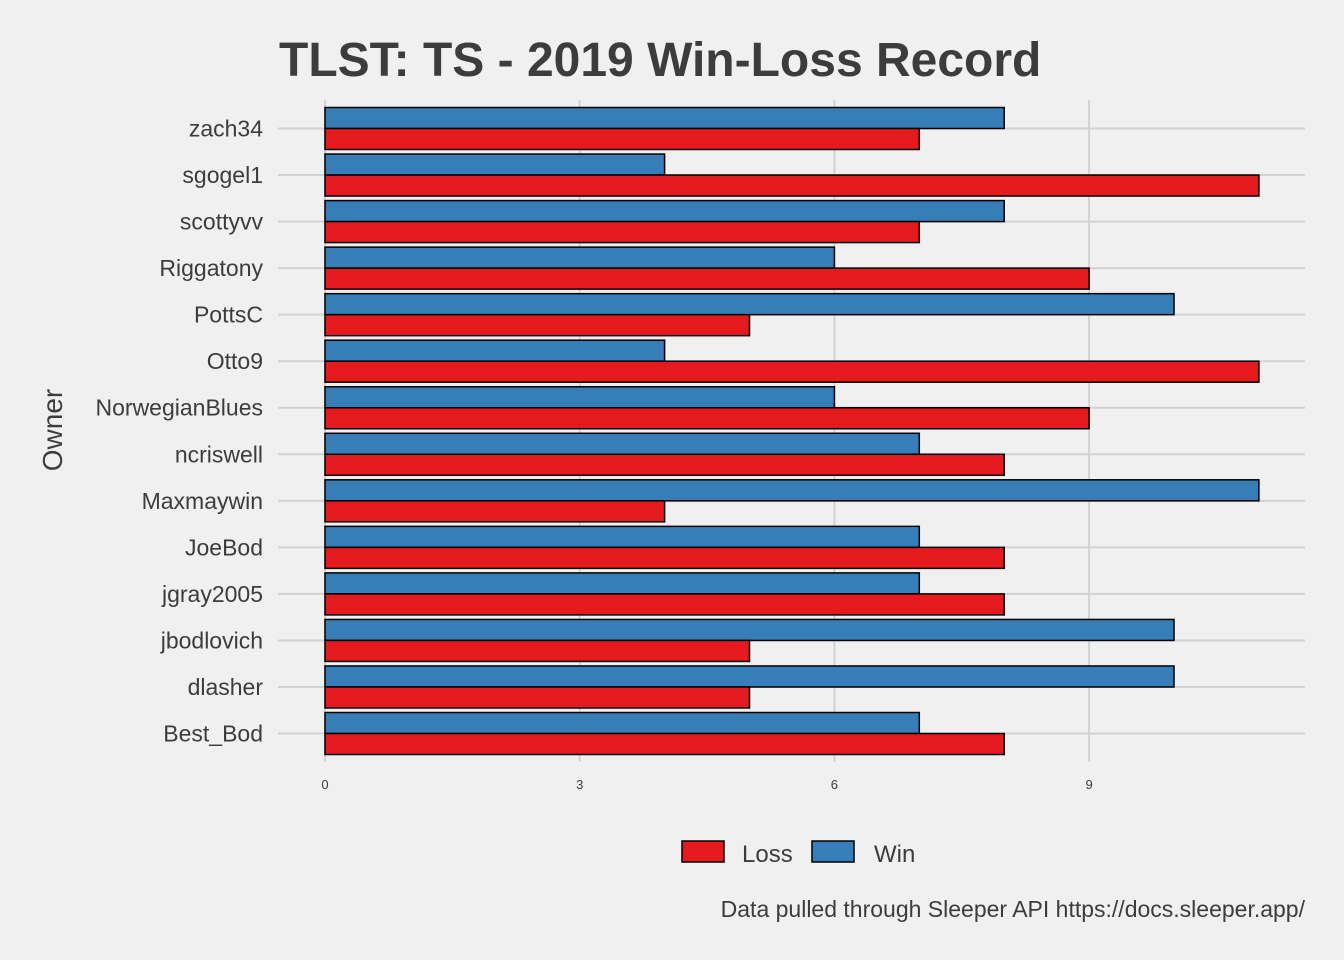 This screenshot has height=960, width=1344. Describe the element at coordinates (226, 129) in the screenshot. I see `y-tick-label: zach34` at that location.